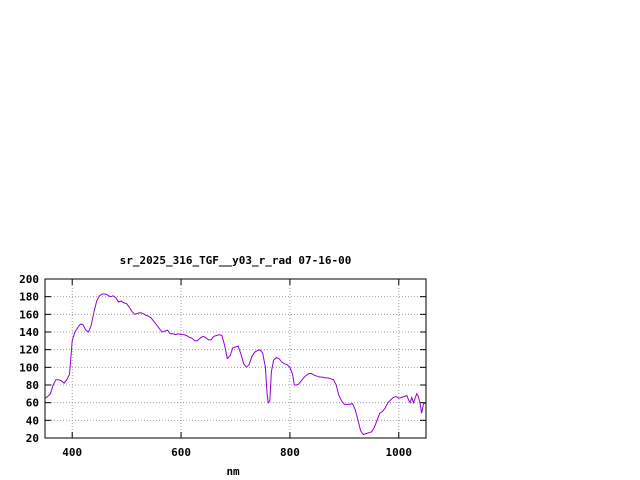 The image size is (640, 480). I want to click on y-tick-label: 100, so click(29, 367).